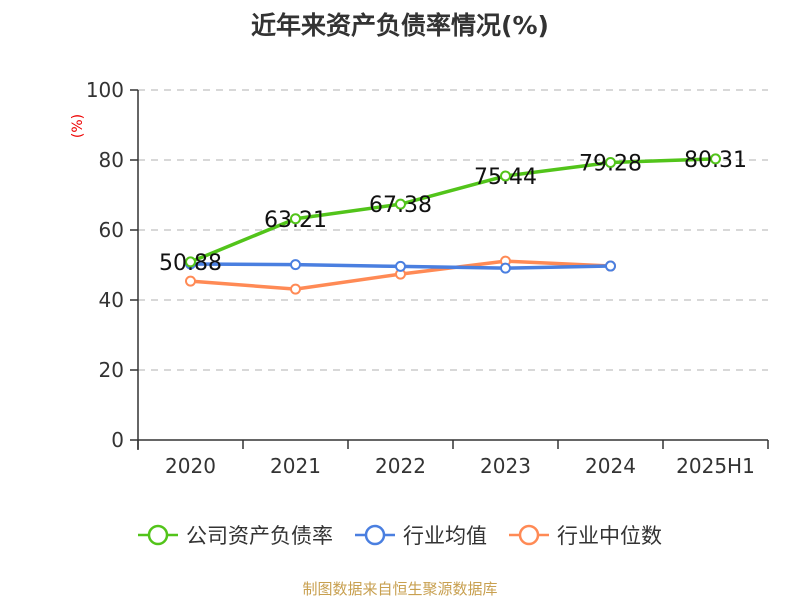 Image resolution: width=800 pixels, height=600 pixels. I want to click on legend: 公司资产负债率 行业均值 行业中位数, so click(400, 535).